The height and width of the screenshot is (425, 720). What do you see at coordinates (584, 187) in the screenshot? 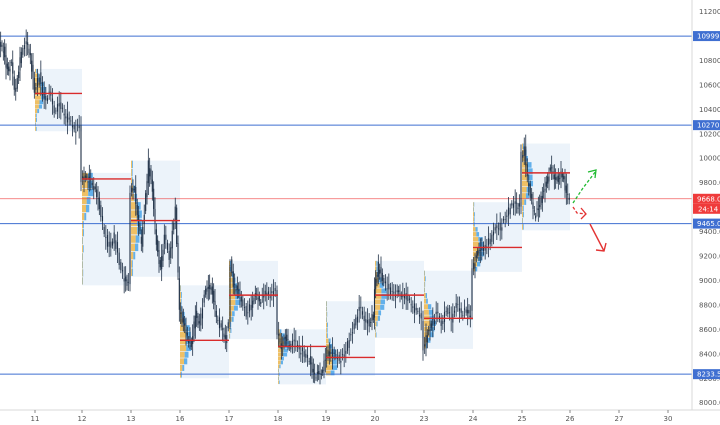
I see `up-arrow-line` at bounding box center [584, 187].